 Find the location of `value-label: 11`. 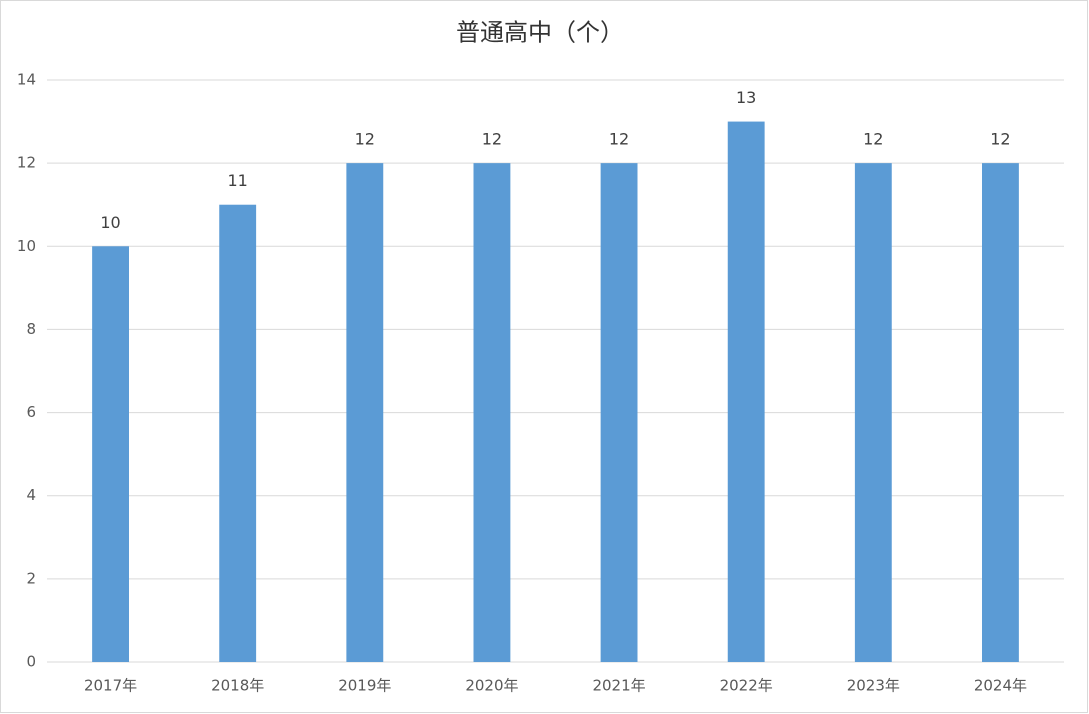

value-label: 11 is located at coordinates (238, 180).